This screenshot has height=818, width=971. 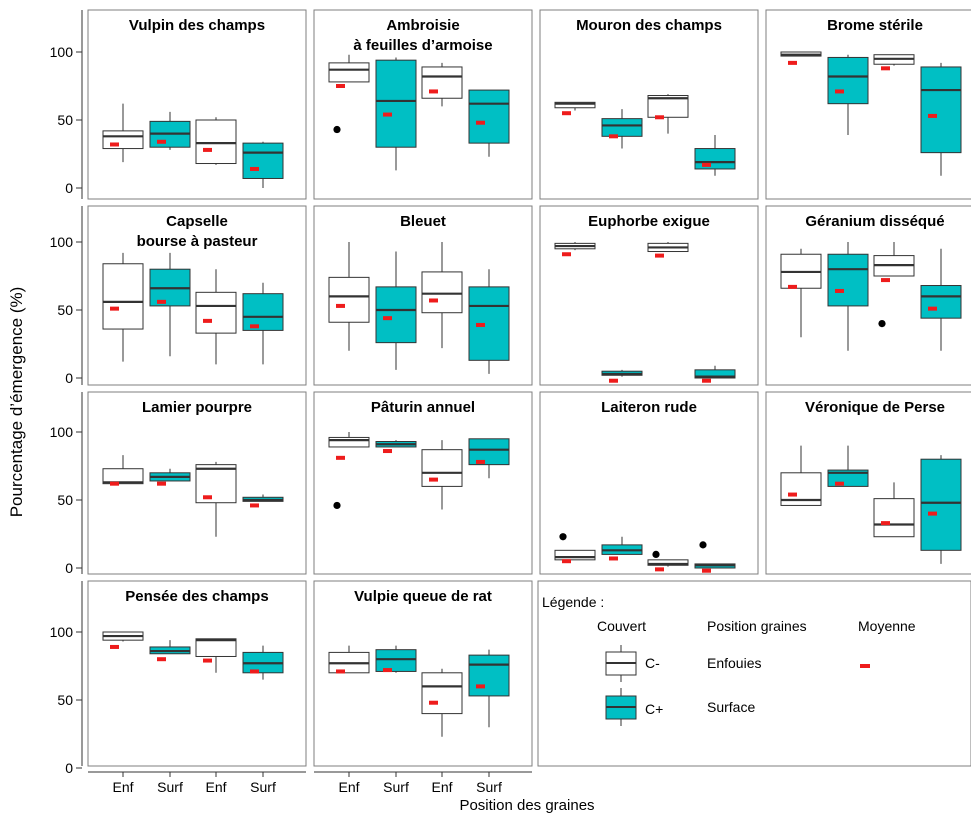 I want to click on box-surface-c-plus, so click(x=941, y=509).